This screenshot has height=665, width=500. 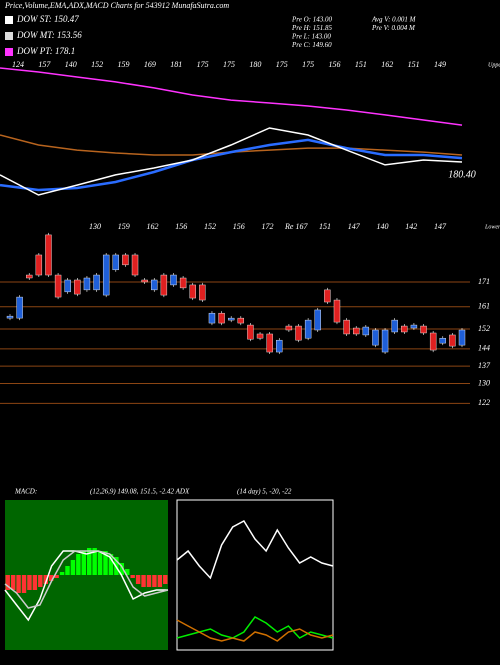 What do you see at coordinates (18, 64) in the screenshot?
I see `top-annotation: 124` at bounding box center [18, 64].